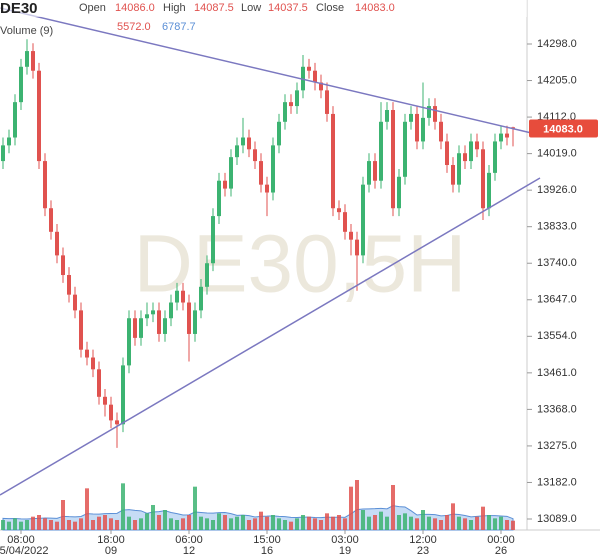 The height and width of the screenshot is (558, 600). Describe the element at coordinates (557, 446) in the screenshot. I see `y-tick-label: 13275.0` at that location.